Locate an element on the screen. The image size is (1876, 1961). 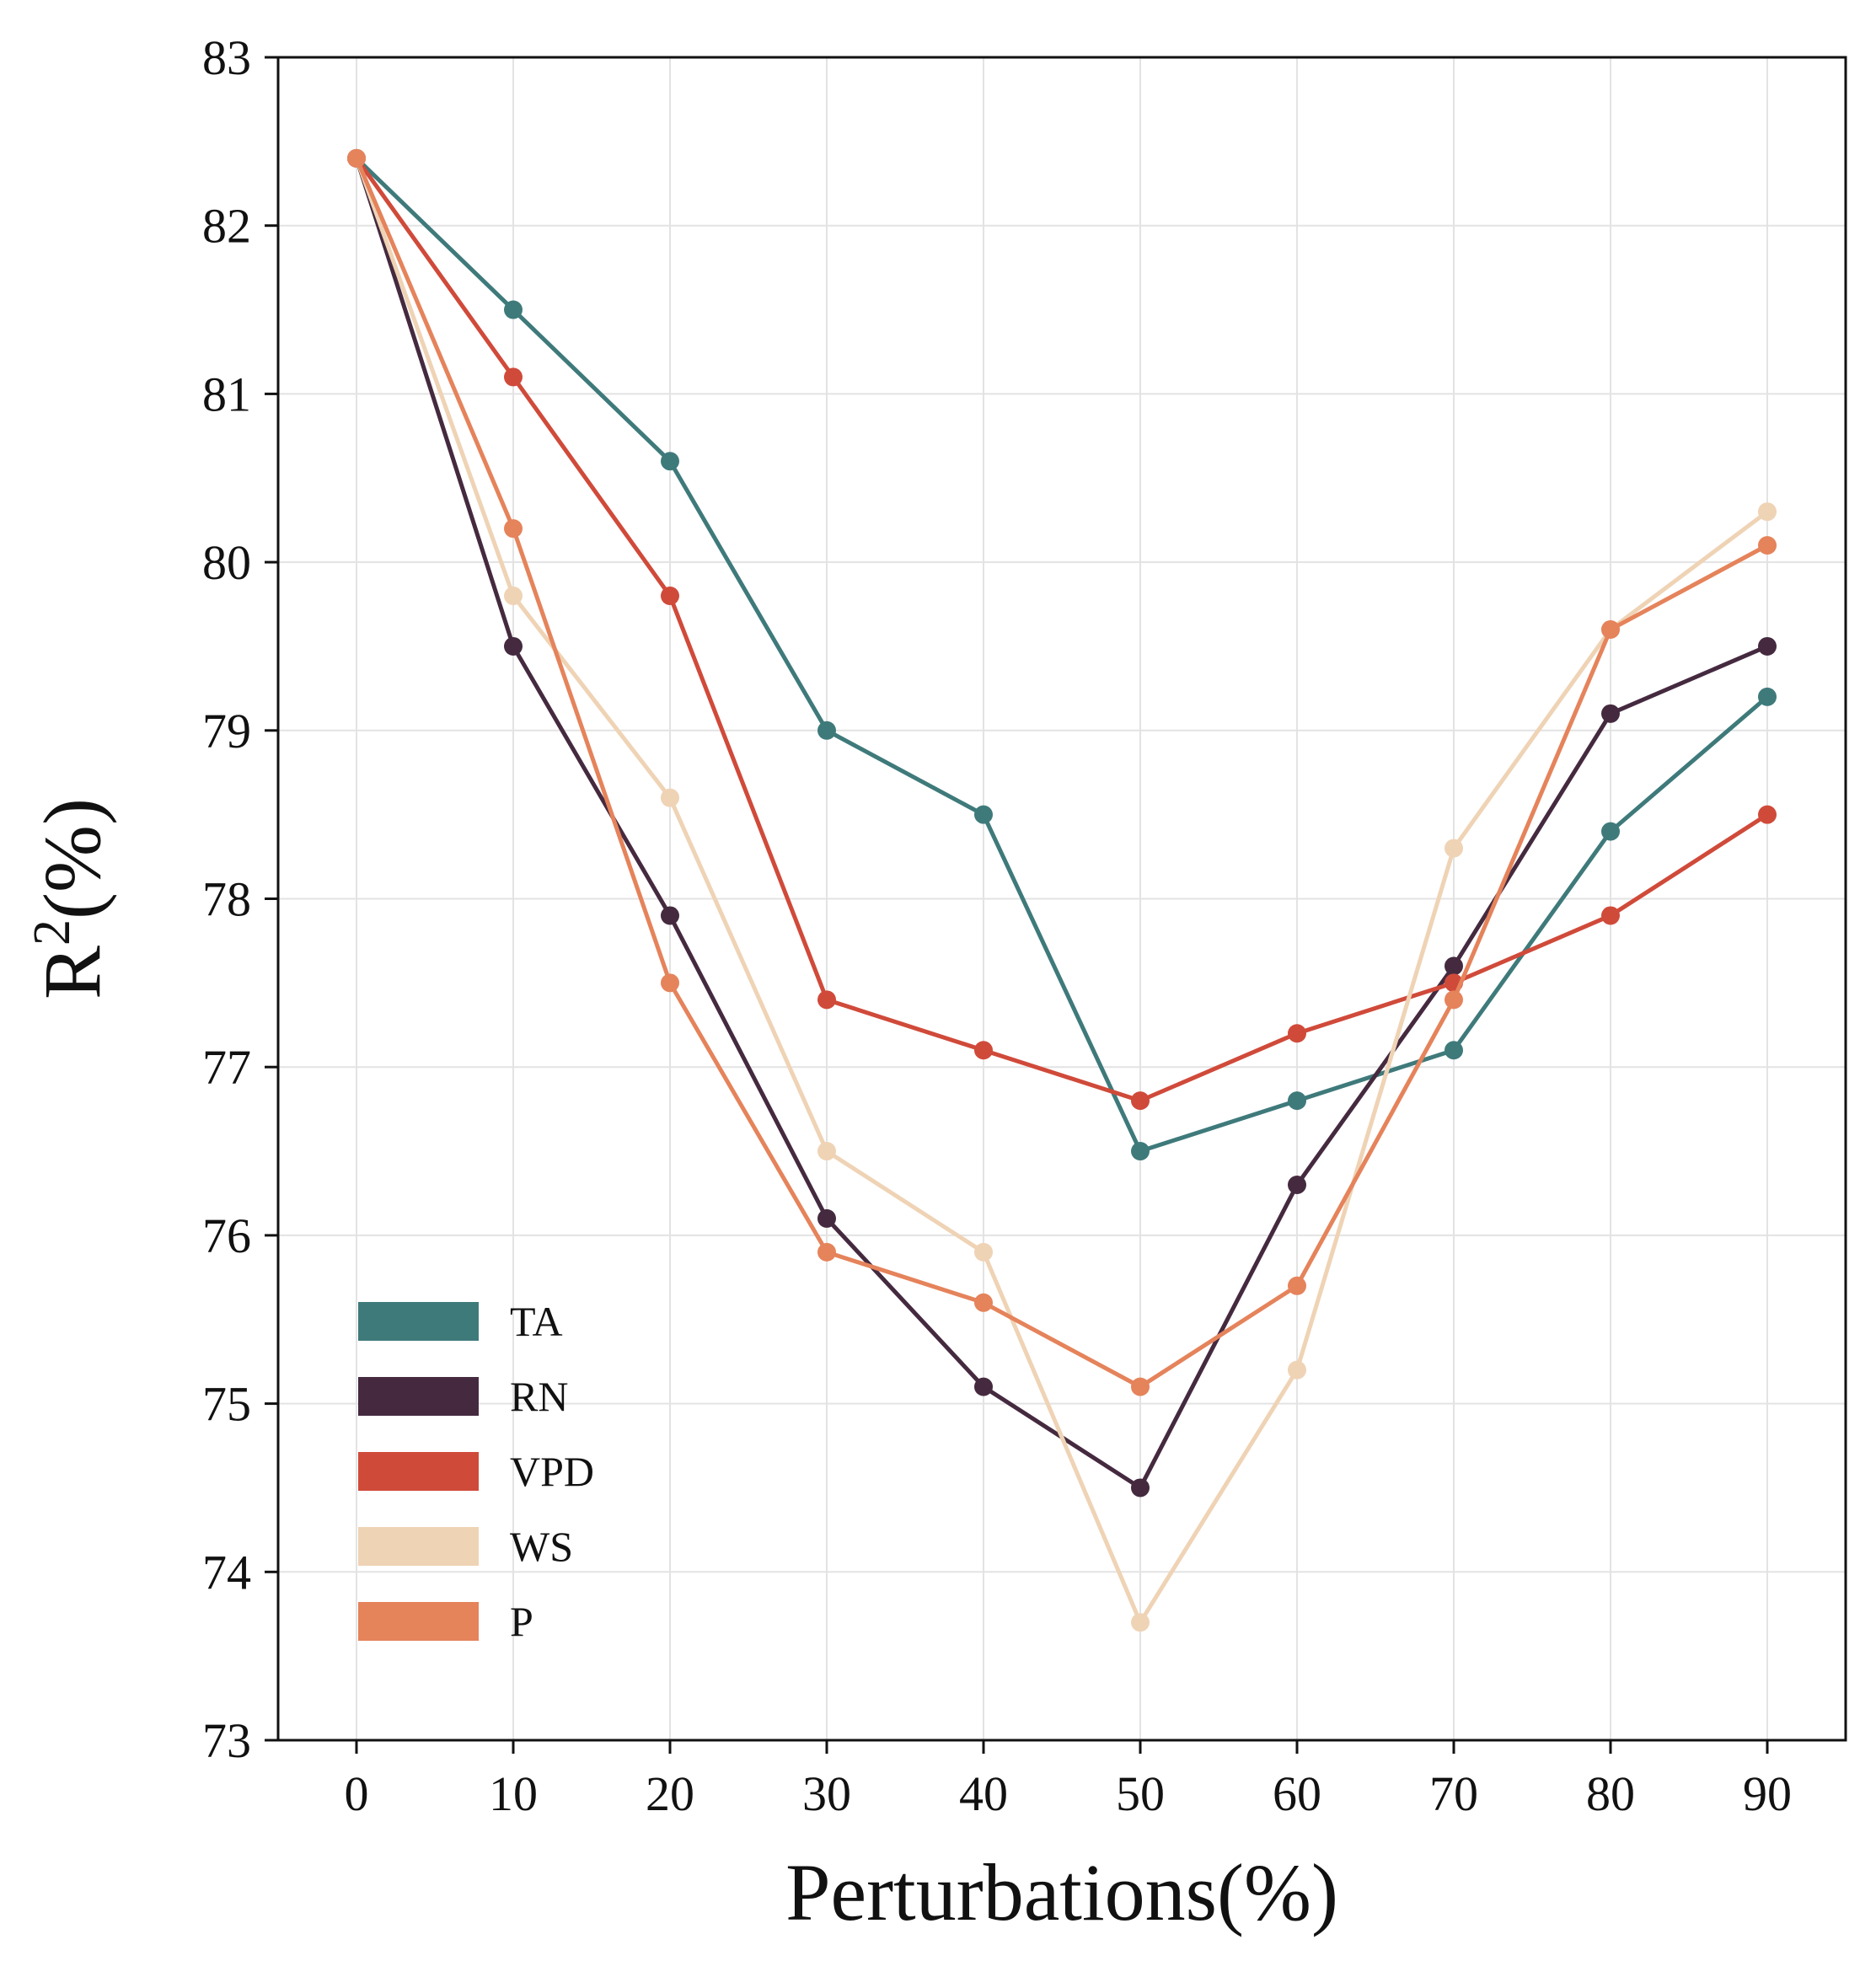
y-axis-title-unit: (%) is located at coordinates (72, 859).